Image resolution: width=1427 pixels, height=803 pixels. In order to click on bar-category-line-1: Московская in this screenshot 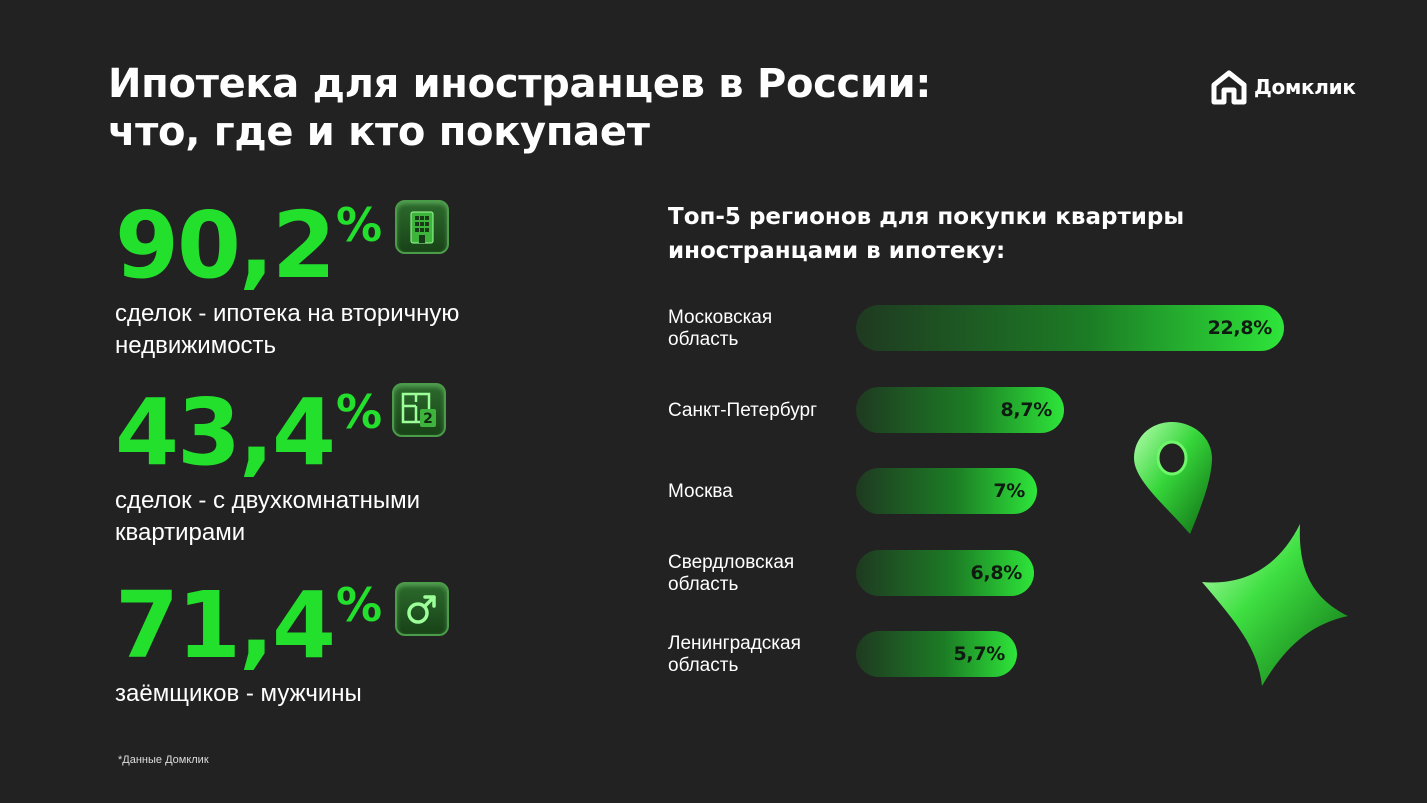, I will do `click(720, 317)`.